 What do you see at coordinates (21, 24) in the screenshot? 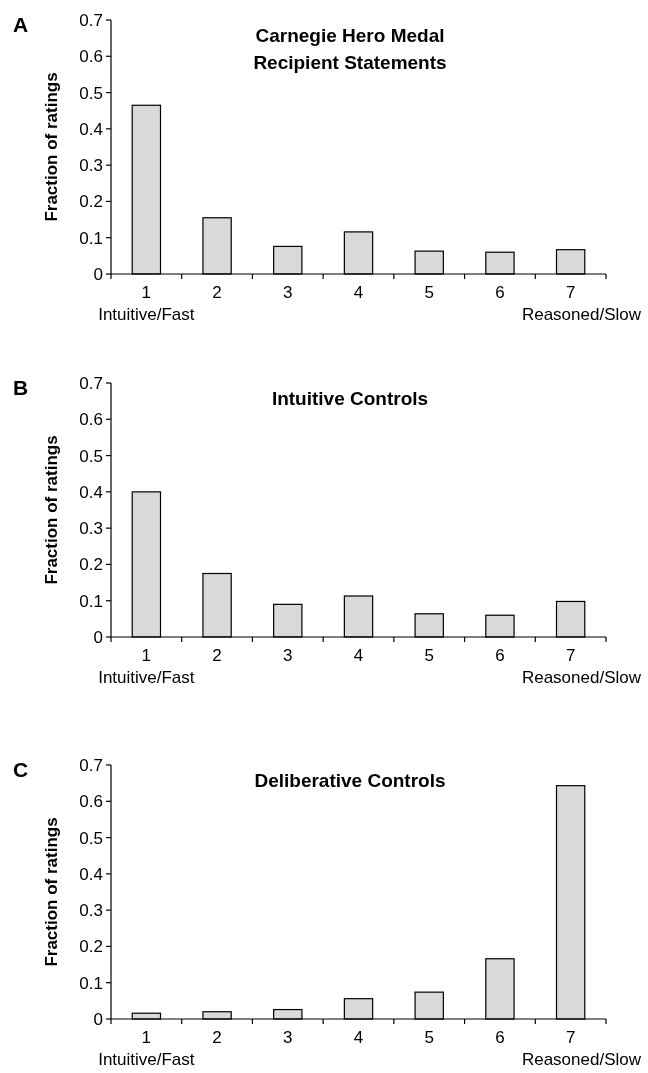
I see `text: A` at bounding box center [21, 24].